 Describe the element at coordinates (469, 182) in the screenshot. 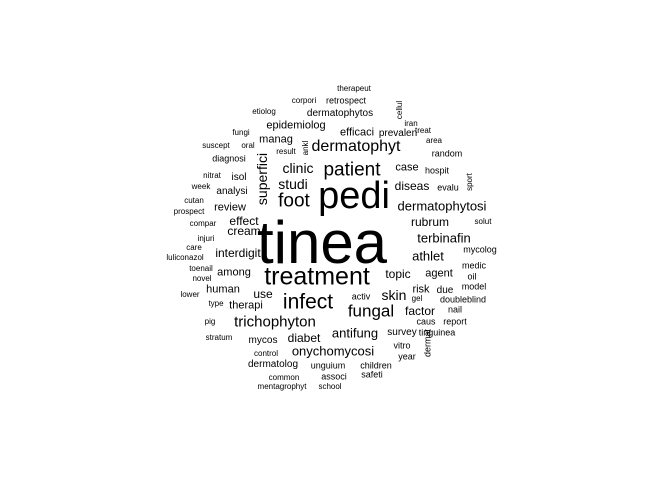

I see `word: sport` at that location.